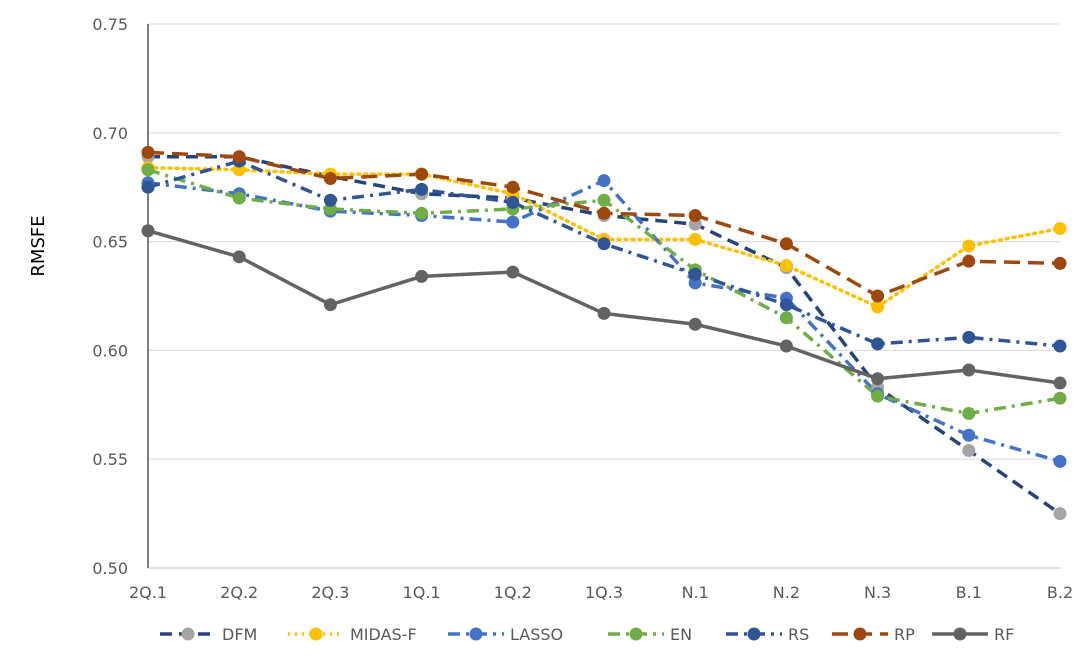 The height and width of the screenshot is (662, 1088). I want to click on legend-item-en: EN, so click(650, 634).